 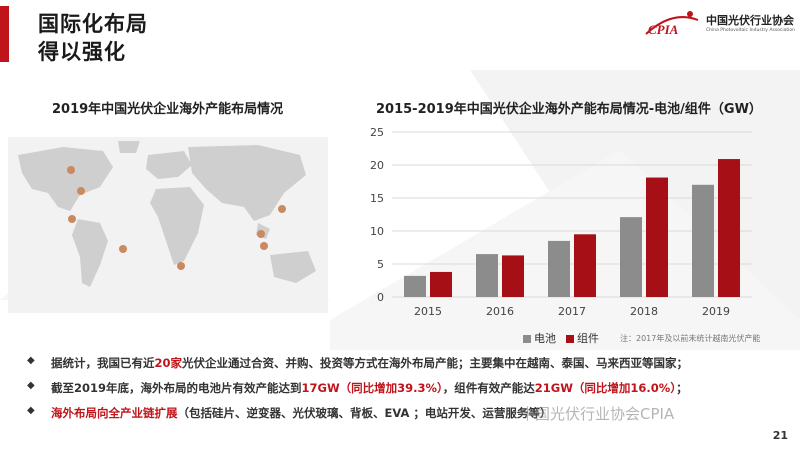 I want to click on watermark-text: 中国光伏行业协会CPIA, so click(x=597, y=414).